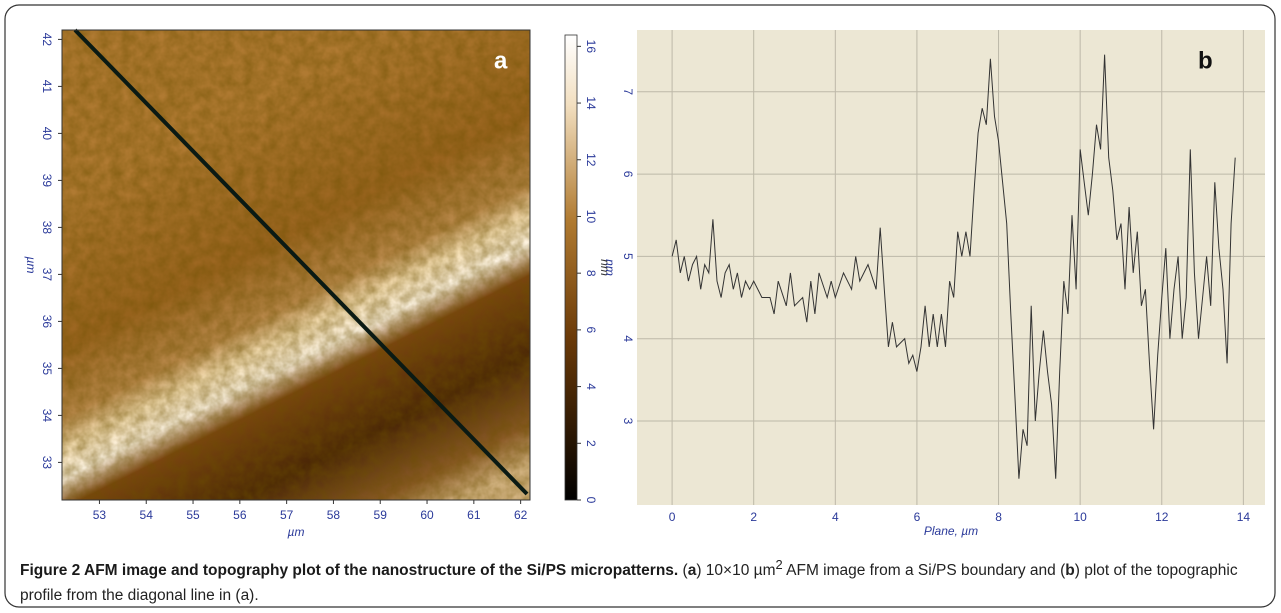 The image size is (1281, 613). Describe the element at coordinates (100, 515) in the screenshot. I see `x-tick-label: 53` at that location.